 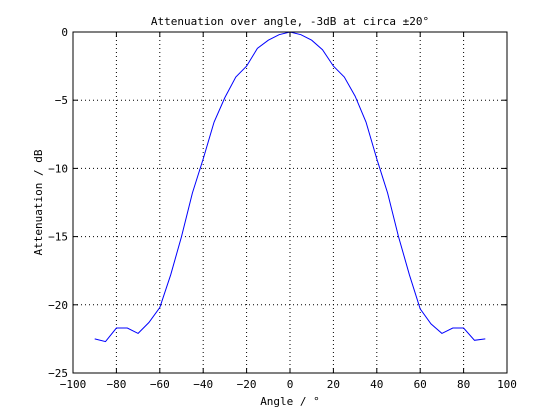 What do you see at coordinates (38, 202) in the screenshot?
I see `y-axis-label: Attenuation / dB` at bounding box center [38, 202].